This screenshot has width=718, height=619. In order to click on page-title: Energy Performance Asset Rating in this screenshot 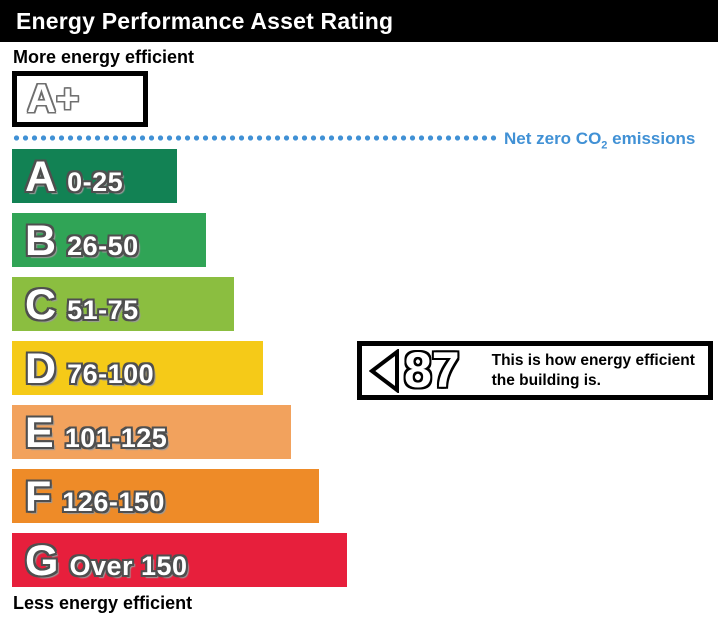, I will do `click(205, 20)`.